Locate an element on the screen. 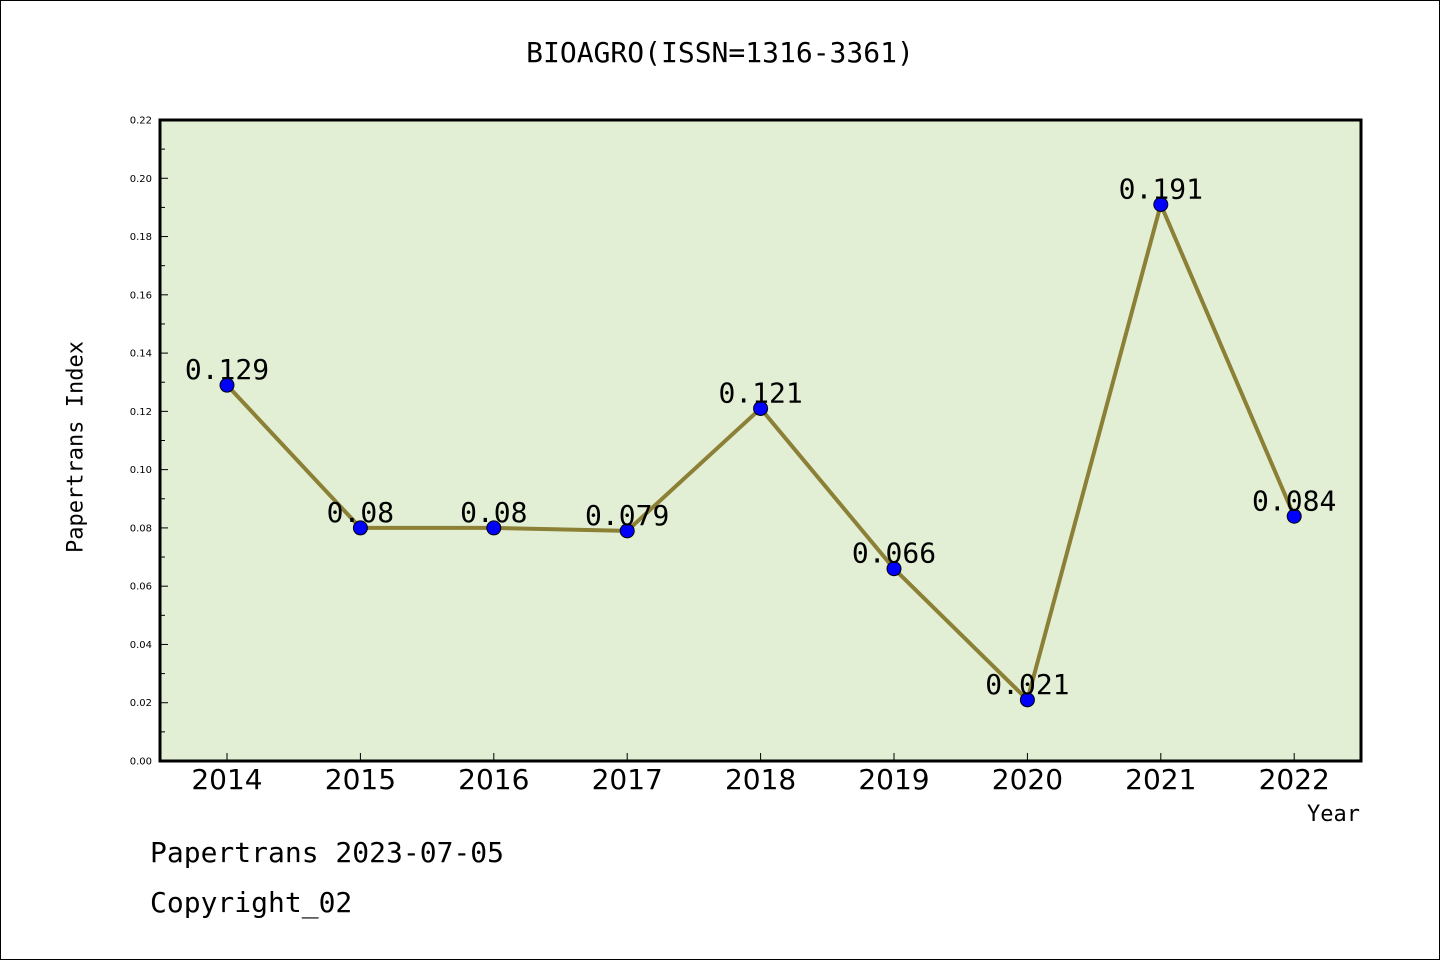 Image resolution: width=1440 pixels, height=960 pixels. x-axis: 2014 2015 2016 2017 2018 2019 2020 2021 2022 is located at coordinates (760, 774).